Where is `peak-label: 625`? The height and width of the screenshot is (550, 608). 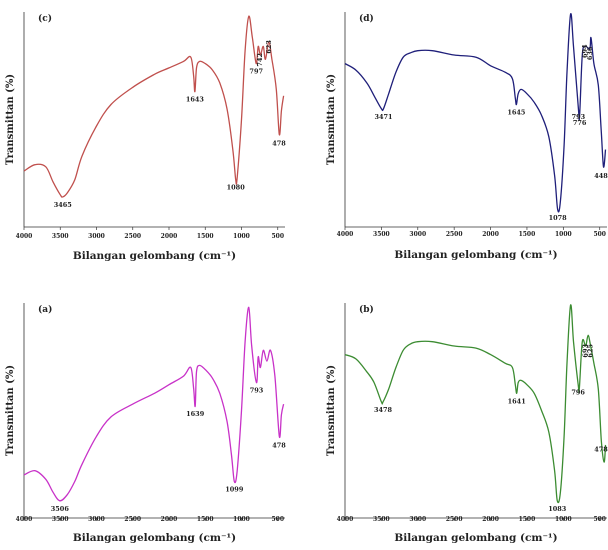 peak-label: 625 is located at coordinates (591, 351).